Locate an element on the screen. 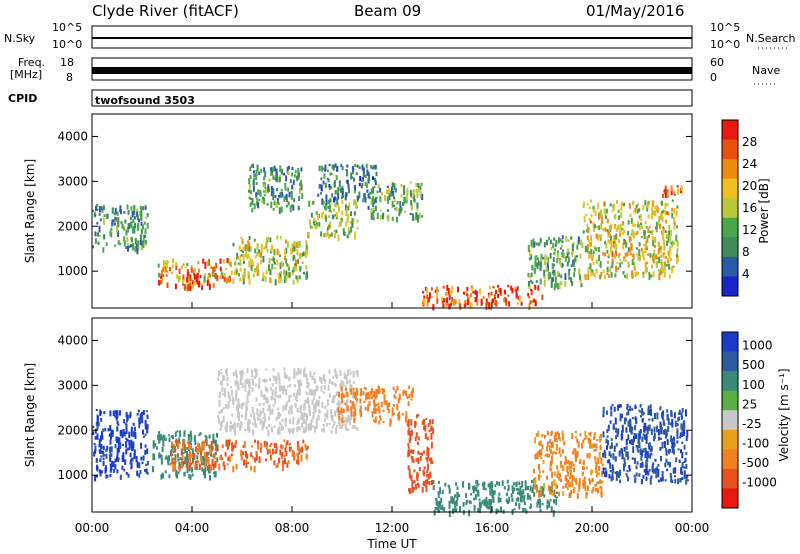  scatter-region is located at coordinates (645, 444).